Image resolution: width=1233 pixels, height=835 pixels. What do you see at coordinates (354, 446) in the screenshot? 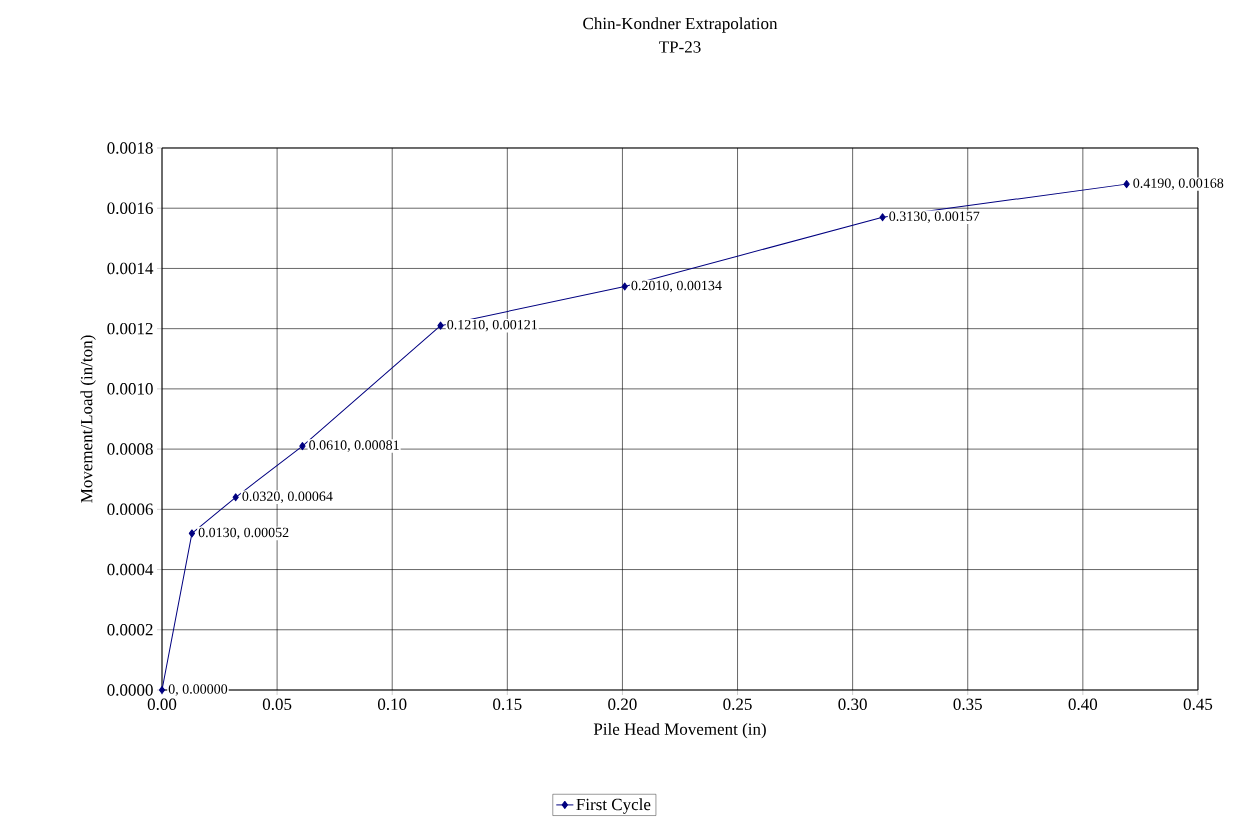
I see `data-label: 0.0610, 0.00081` at bounding box center [354, 446].